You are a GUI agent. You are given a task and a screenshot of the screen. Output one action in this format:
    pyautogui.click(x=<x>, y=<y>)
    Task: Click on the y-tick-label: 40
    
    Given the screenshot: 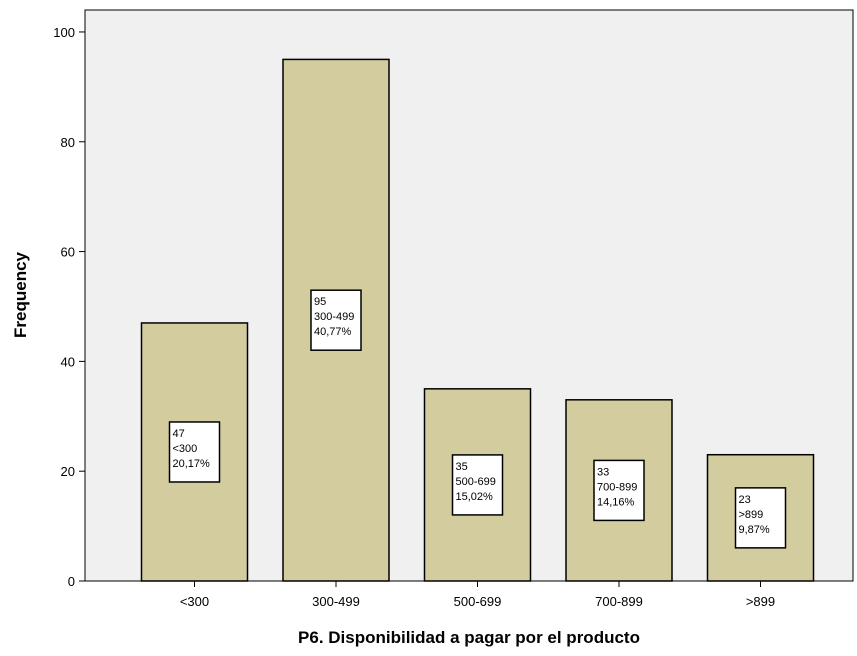 What is the action you would take?
    pyautogui.click(x=68, y=361)
    